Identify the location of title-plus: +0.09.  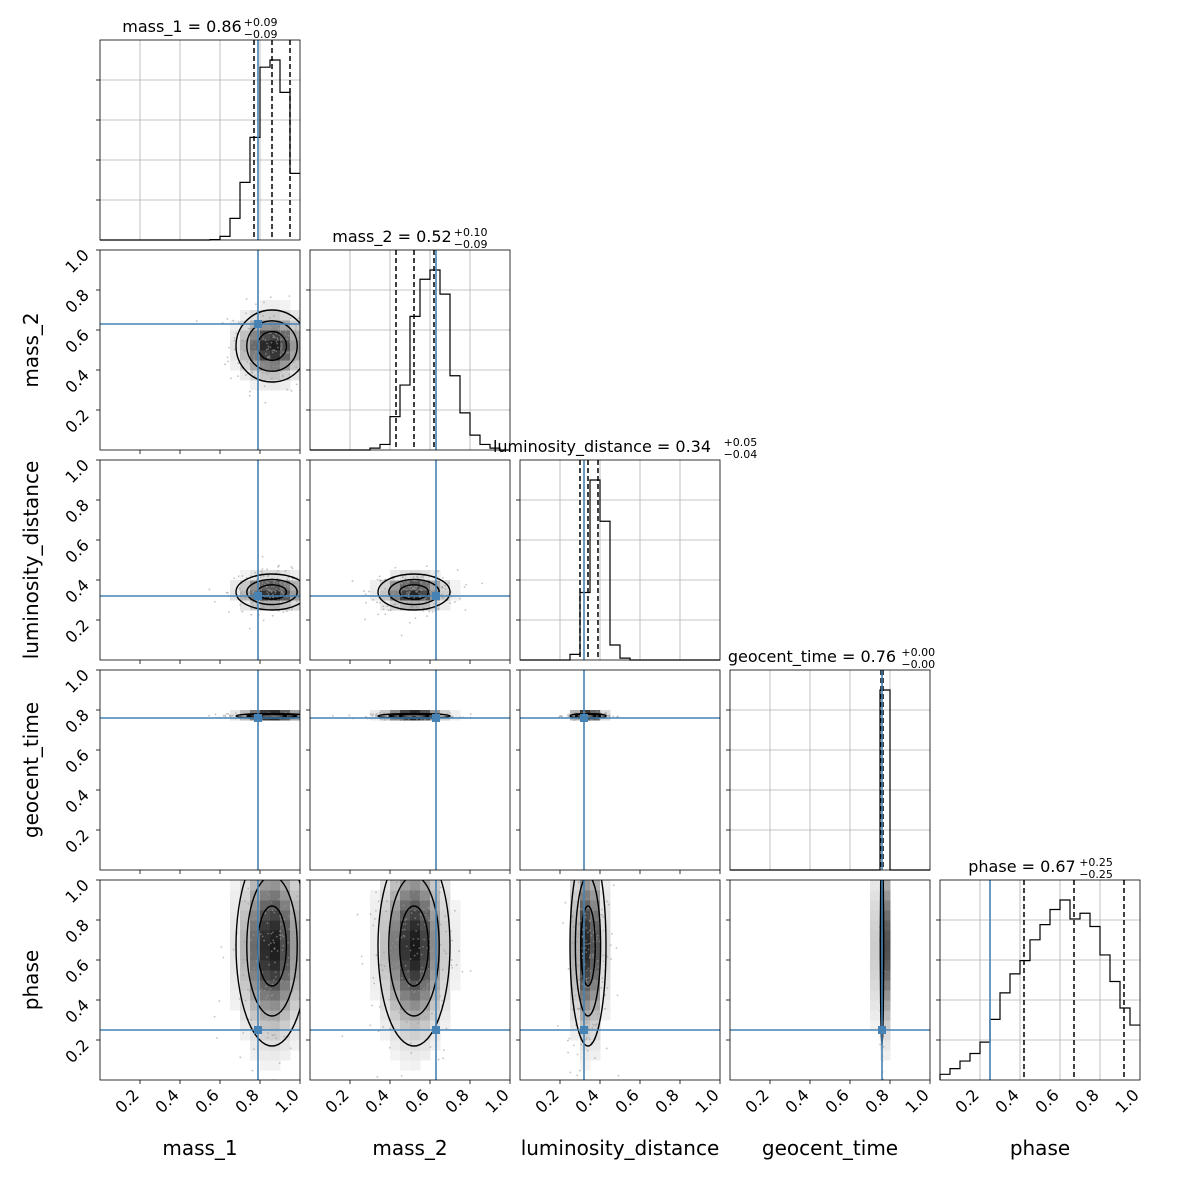
(261, 22).